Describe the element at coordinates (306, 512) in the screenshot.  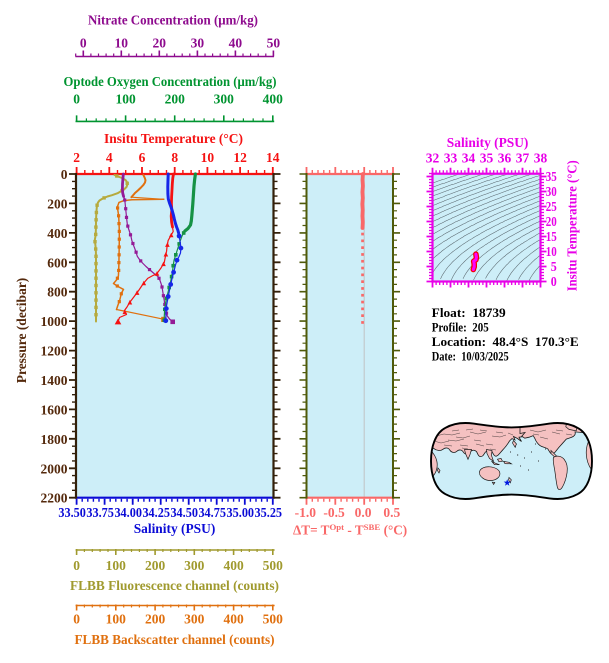
I see `svg-text: -1.0` at that location.